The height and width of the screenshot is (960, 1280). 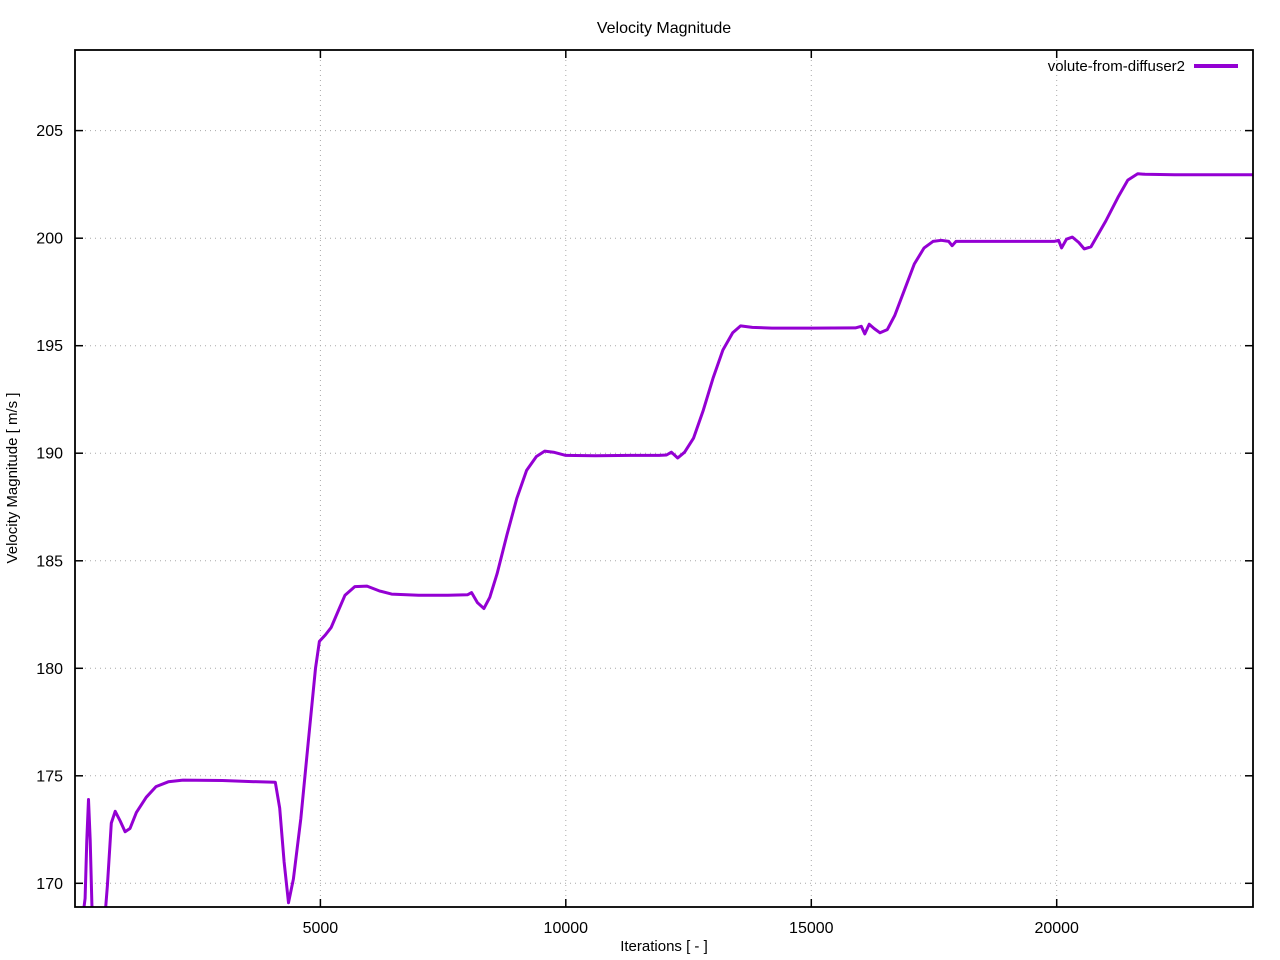 What do you see at coordinates (49, 561) in the screenshot?
I see `y-tick-label: 185` at bounding box center [49, 561].